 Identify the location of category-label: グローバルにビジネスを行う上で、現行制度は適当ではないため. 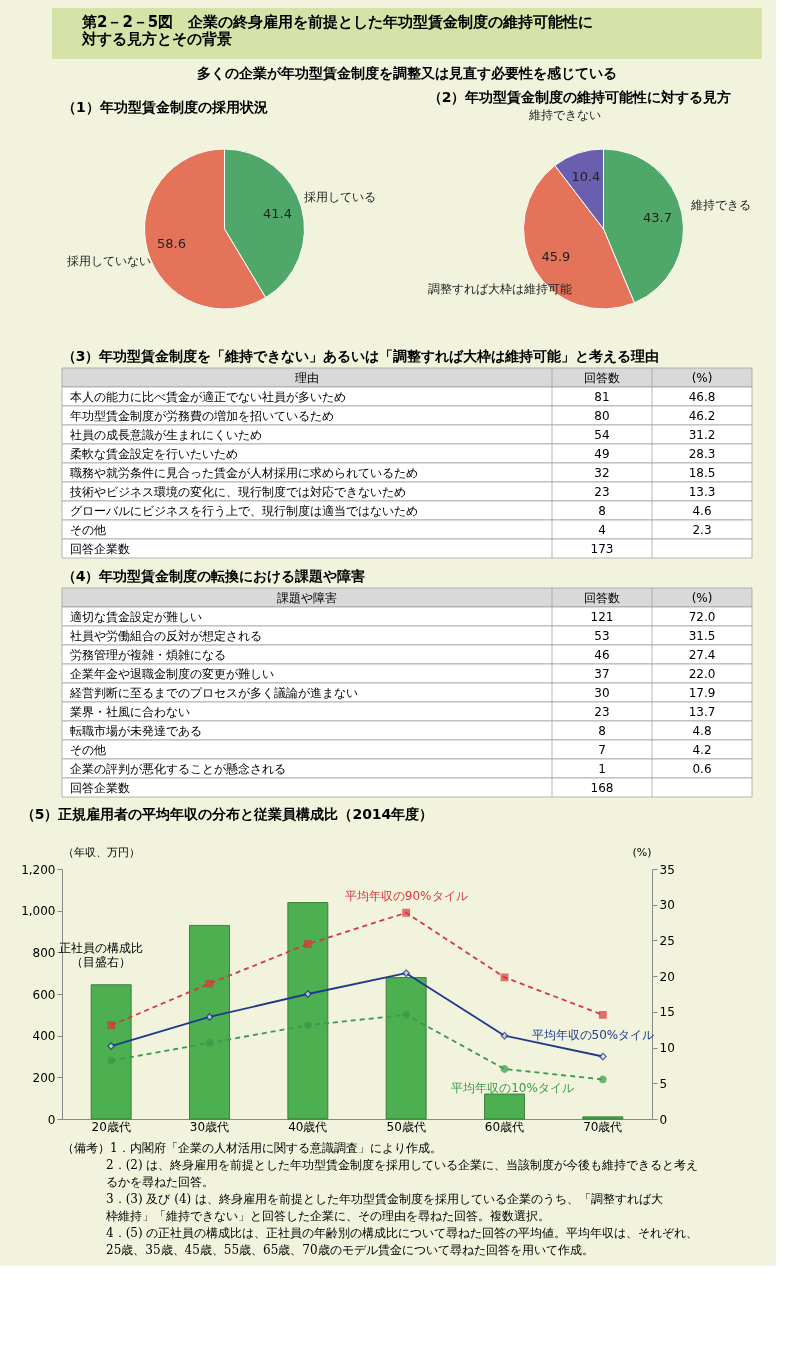
(244, 510).